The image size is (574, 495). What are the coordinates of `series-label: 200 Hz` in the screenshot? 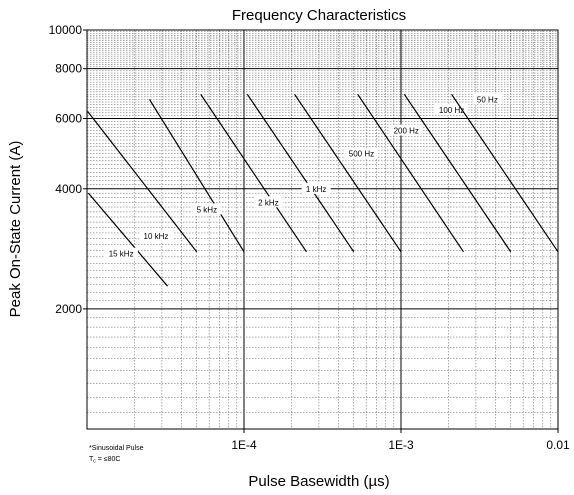 It's located at (406, 130).